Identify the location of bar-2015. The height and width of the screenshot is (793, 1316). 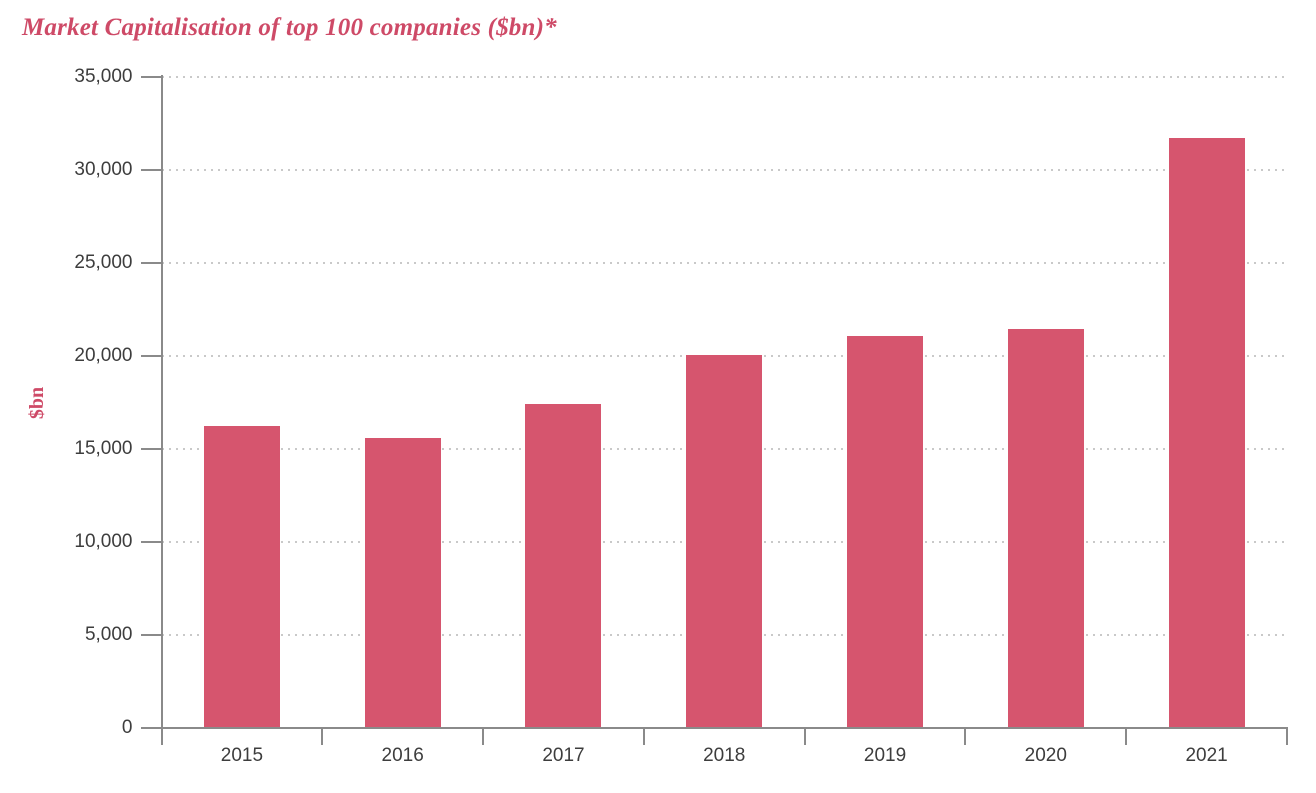
(241, 576).